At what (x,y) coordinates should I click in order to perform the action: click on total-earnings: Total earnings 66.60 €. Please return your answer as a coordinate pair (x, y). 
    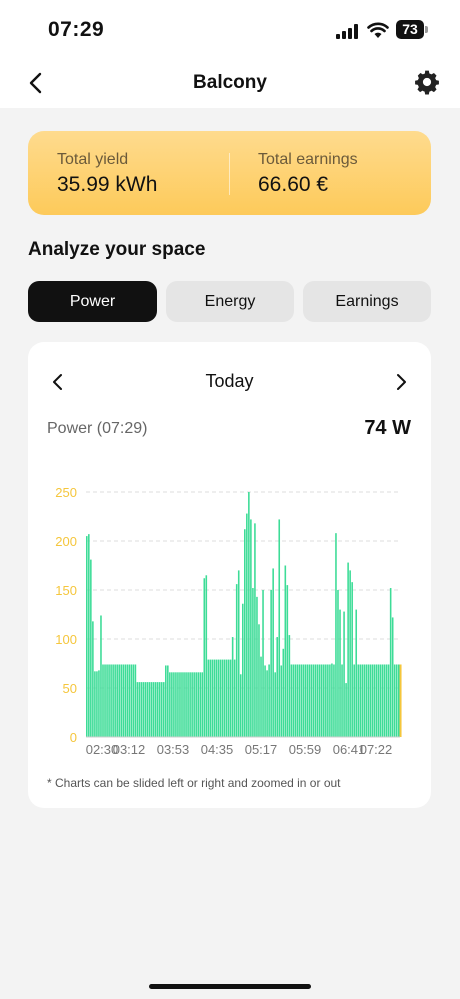
    Looking at the image, I should click on (308, 174).